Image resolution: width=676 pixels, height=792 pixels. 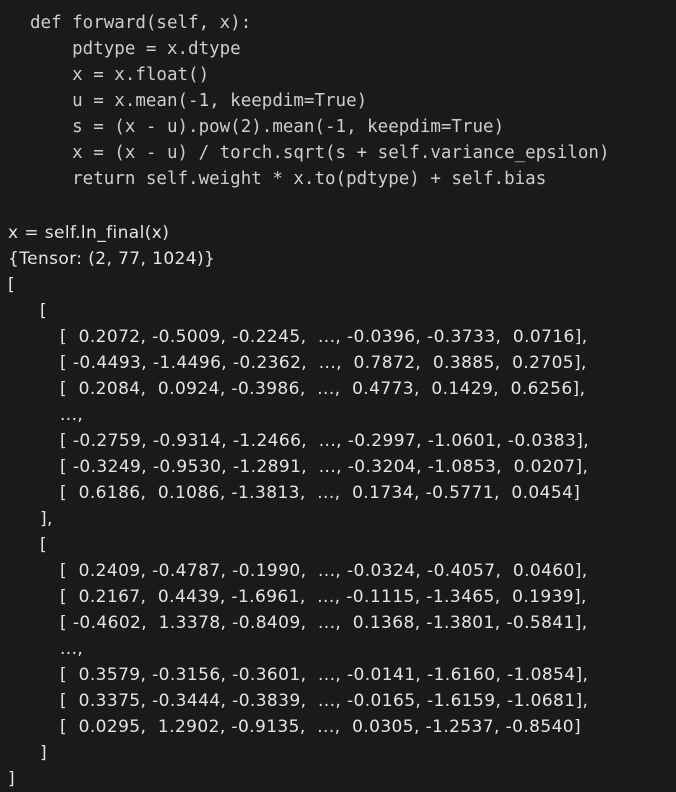 I want to click on expression-line: x = self.ln_final(x), so click(x=89, y=233).